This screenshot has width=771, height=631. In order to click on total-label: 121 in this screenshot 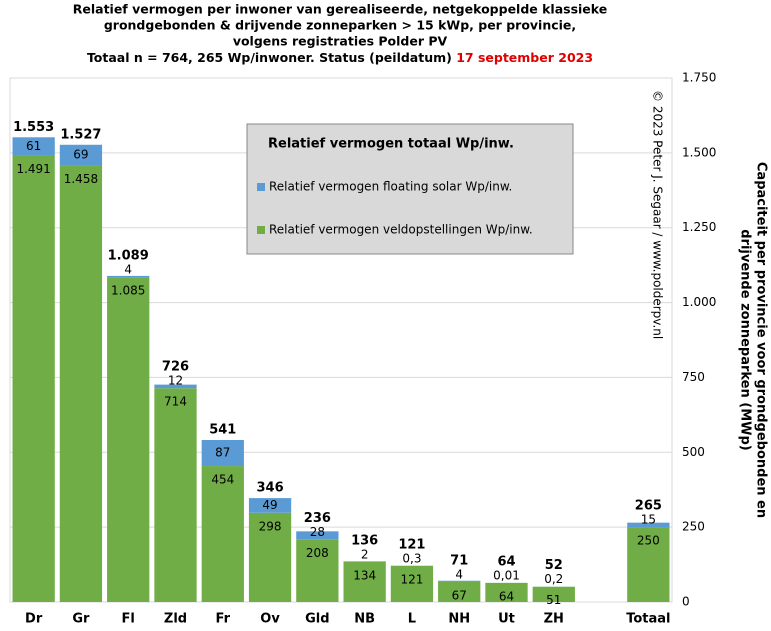, I will do `click(411, 544)`.